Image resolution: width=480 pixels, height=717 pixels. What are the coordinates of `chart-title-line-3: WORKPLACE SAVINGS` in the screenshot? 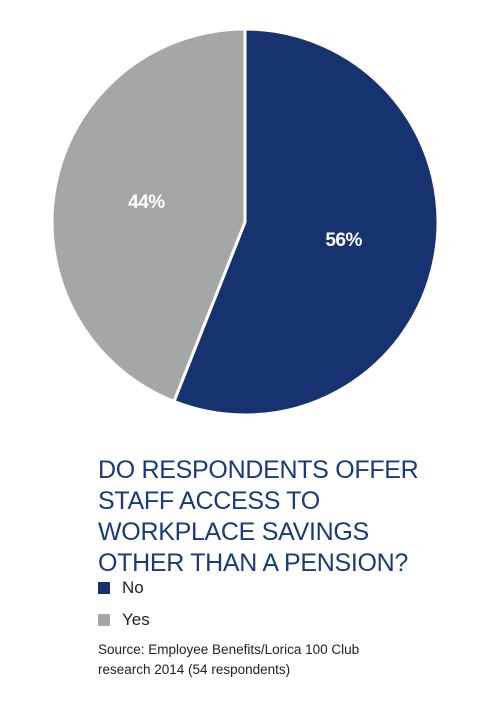 It's located at (233, 532).